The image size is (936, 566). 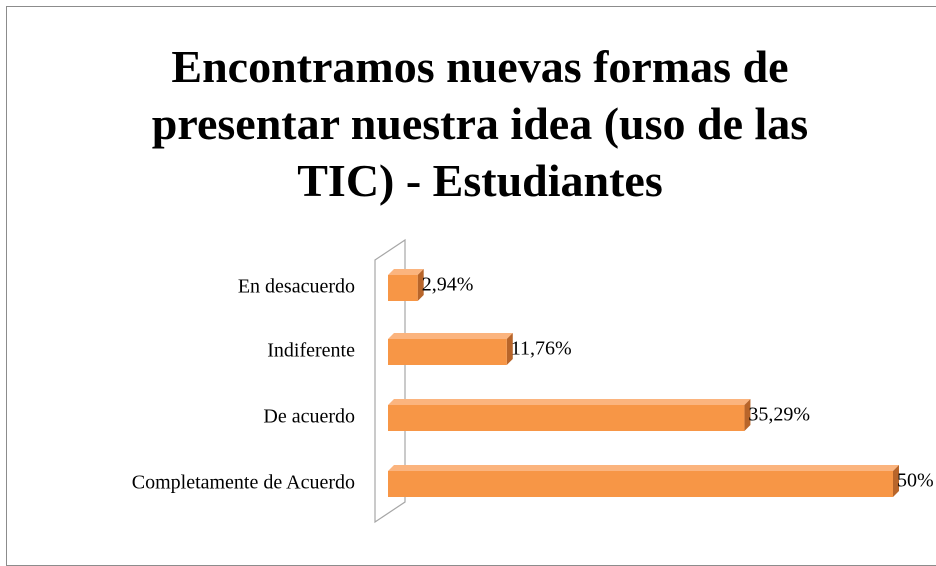 I want to click on value-label: 50%, so click(x=915, y=481).